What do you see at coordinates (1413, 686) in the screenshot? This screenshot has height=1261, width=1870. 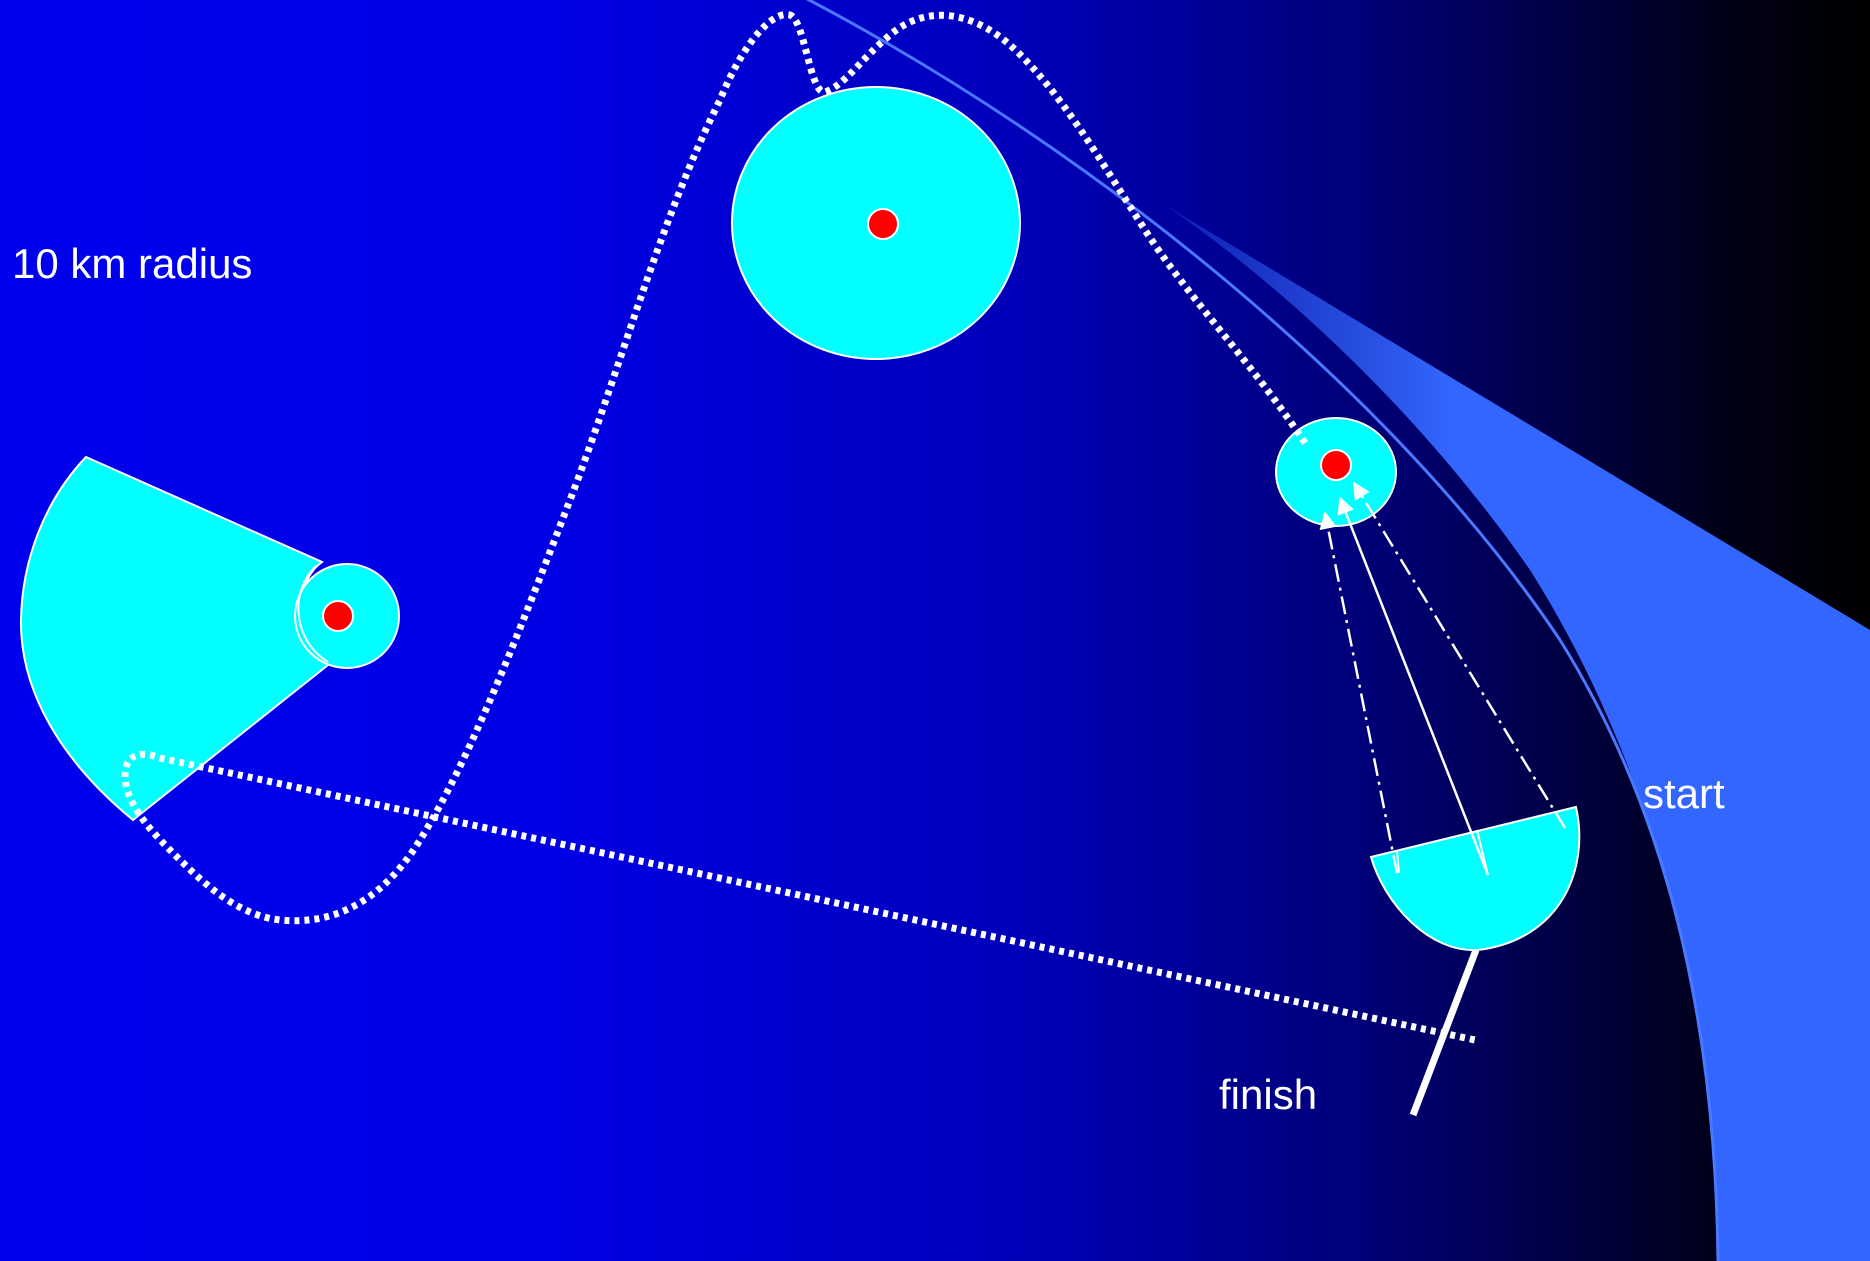 I see `direction-line-center` at bounding box center [1413, 686].